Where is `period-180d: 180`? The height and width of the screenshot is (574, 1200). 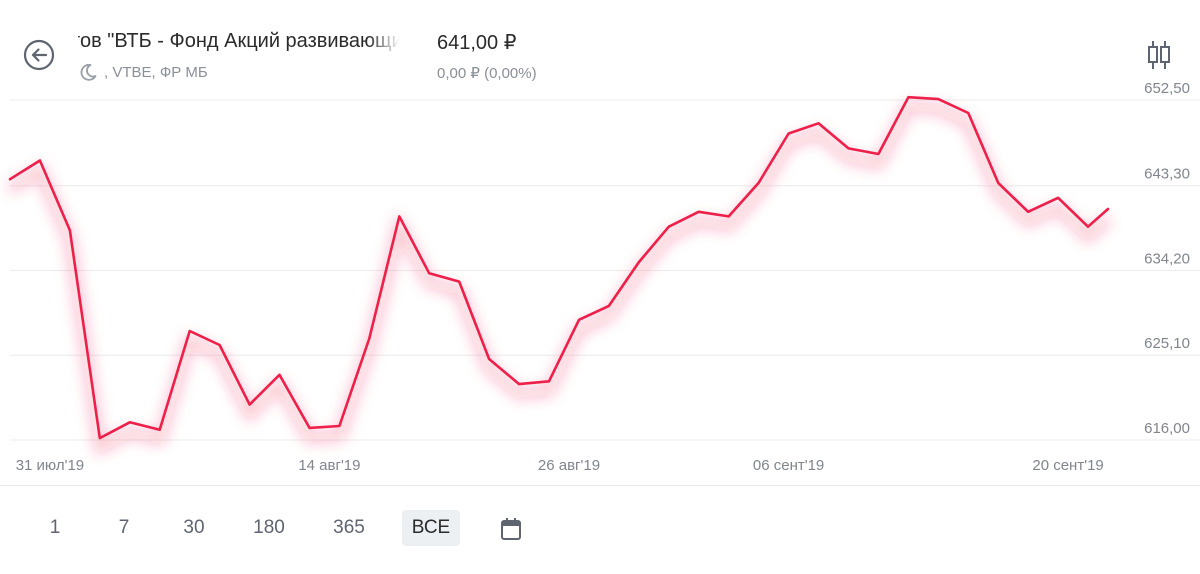
period-180d: 180 is located at coordinates (269, 527).